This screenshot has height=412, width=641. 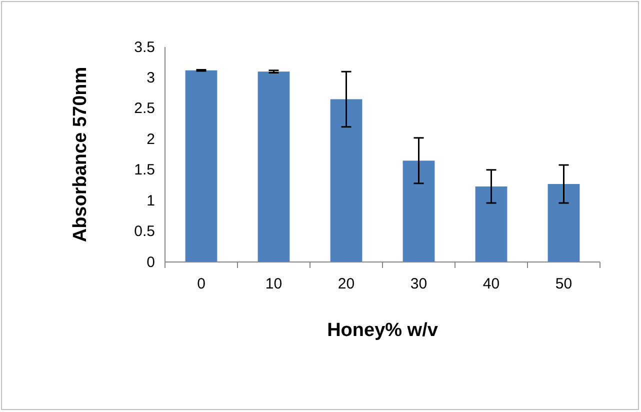 I want to click on x-tick-label: 40, so click(x=491, y=284).